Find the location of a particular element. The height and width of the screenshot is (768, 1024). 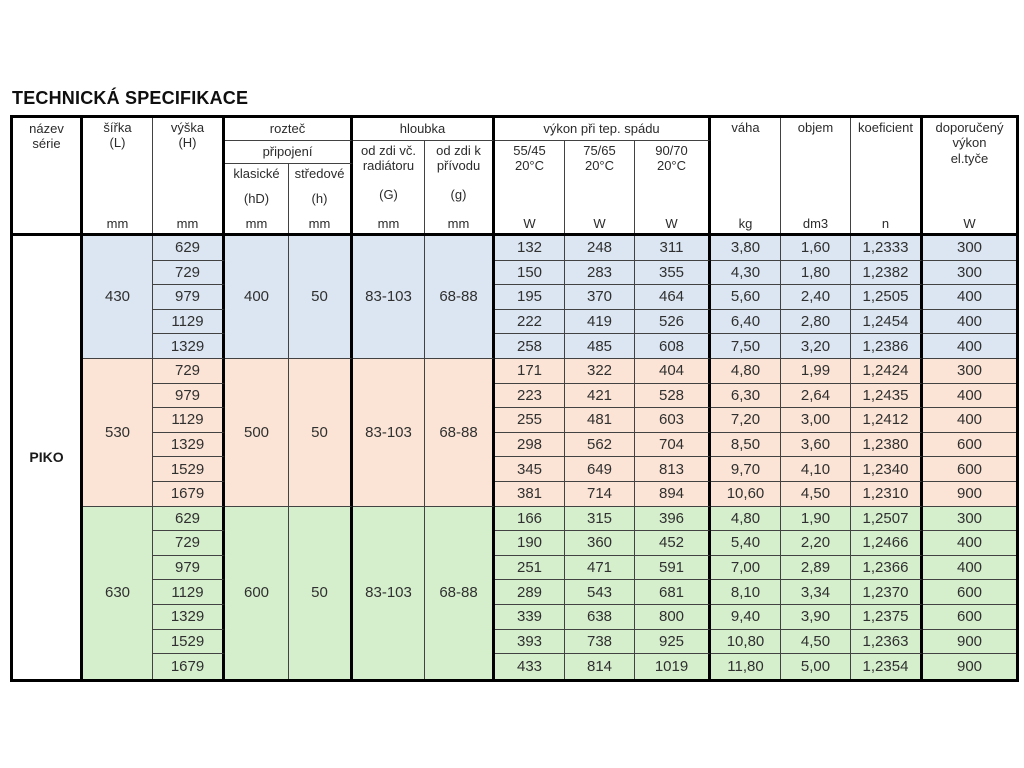

value-cell: 7,50 is located at coordinates (746, 346).